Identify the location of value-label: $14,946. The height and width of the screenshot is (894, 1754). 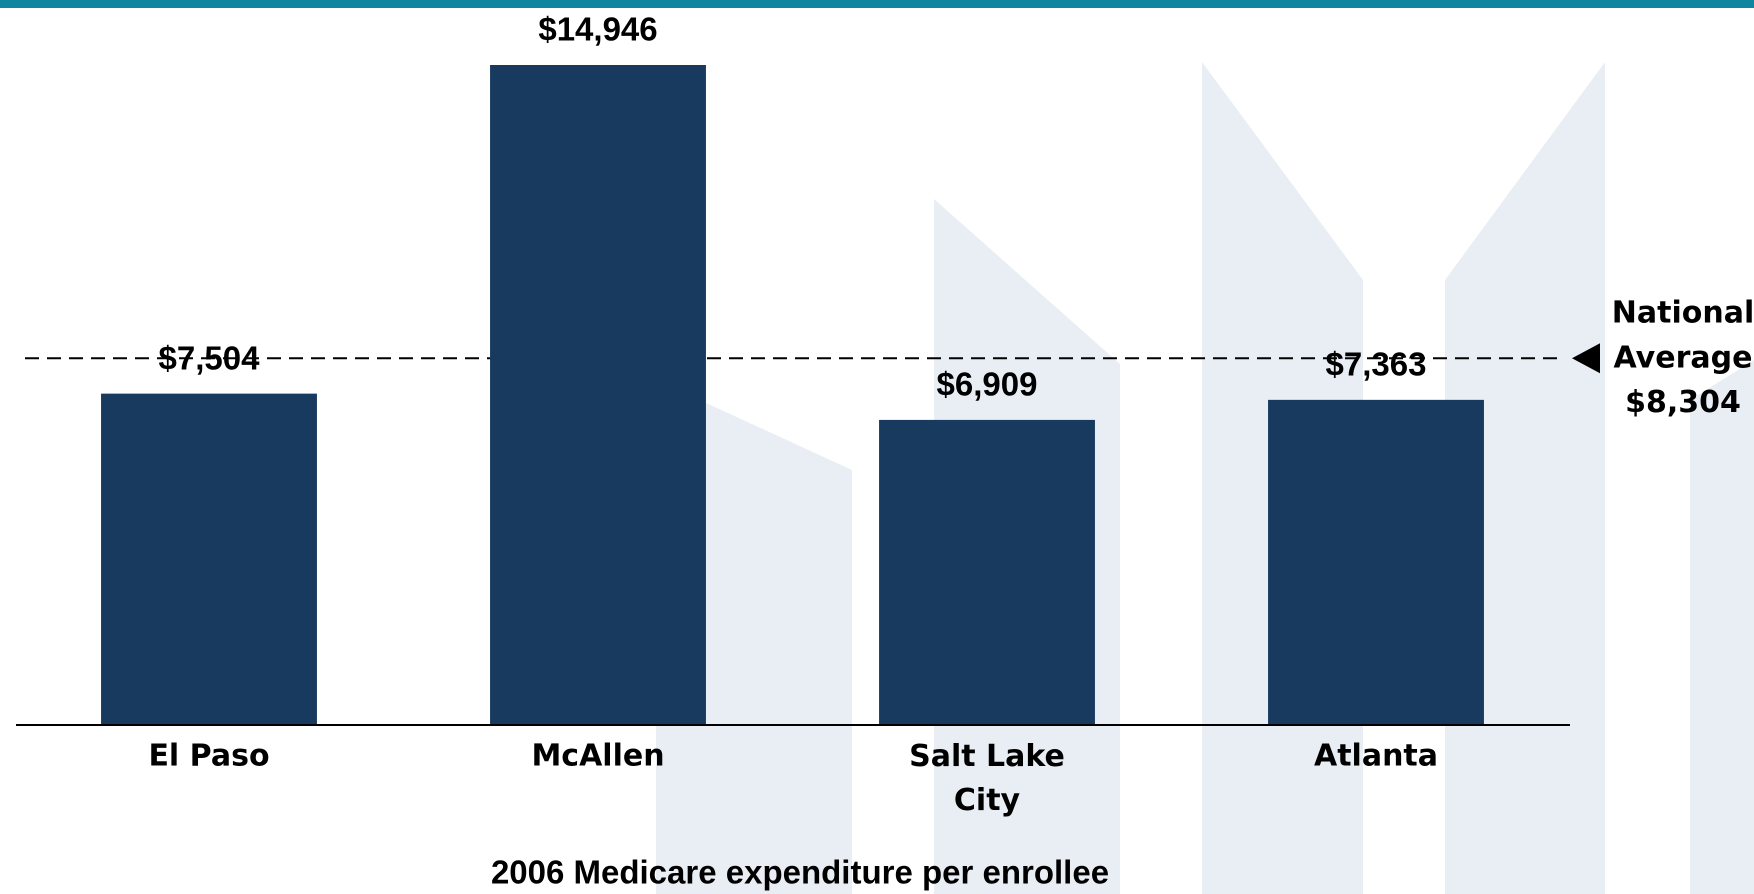
(597, 29).